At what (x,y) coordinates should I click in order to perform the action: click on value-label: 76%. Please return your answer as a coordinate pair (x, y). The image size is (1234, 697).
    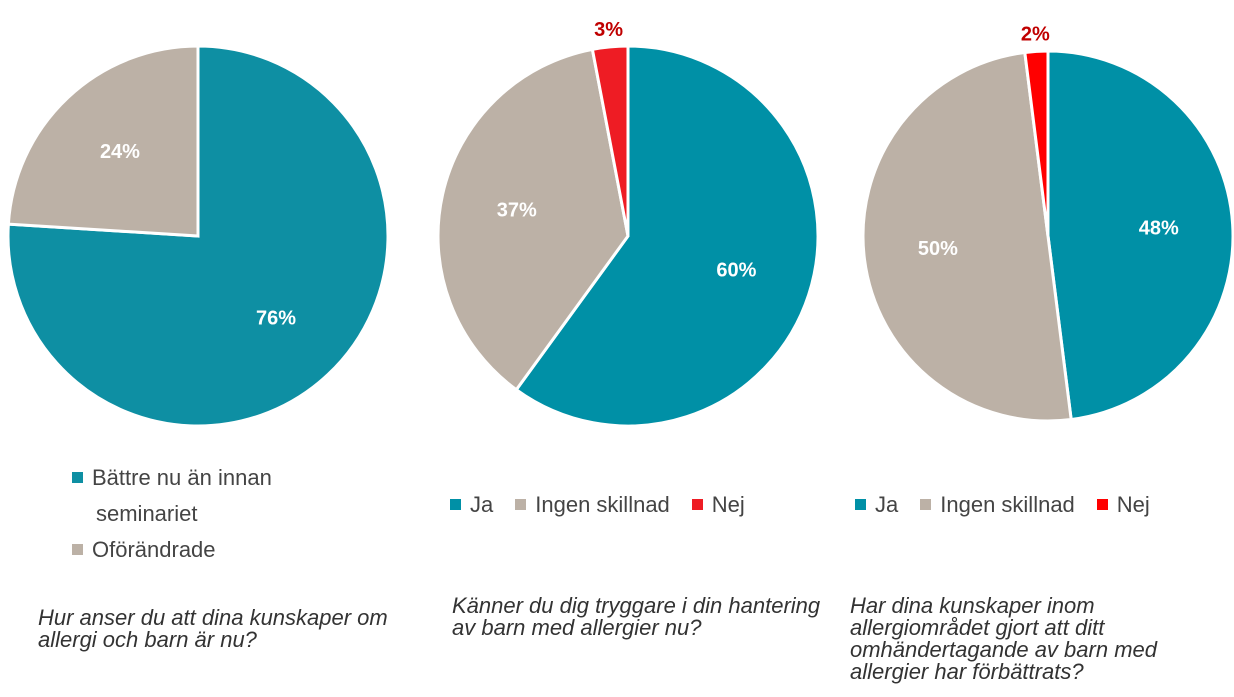
    Looking at the image, I should click on (276, 318).